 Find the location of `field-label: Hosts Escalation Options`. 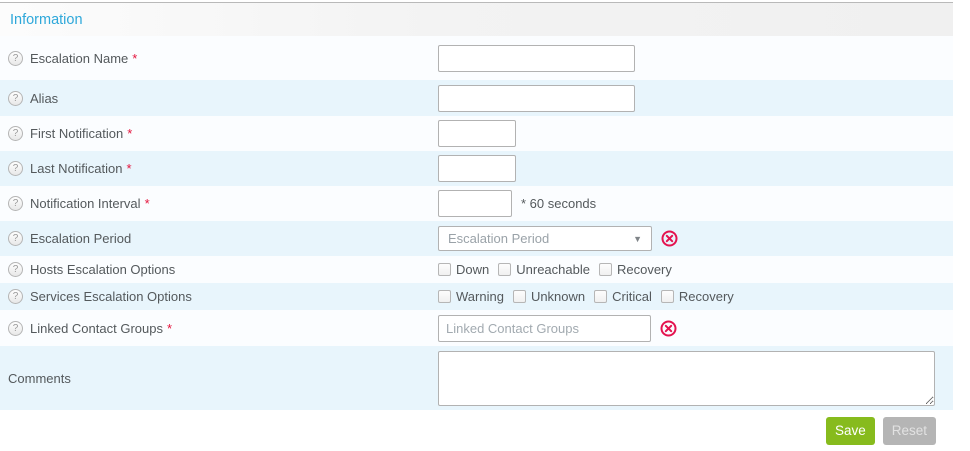

field-label: Hosts Escalation Options is located at coordinates (103, 269).